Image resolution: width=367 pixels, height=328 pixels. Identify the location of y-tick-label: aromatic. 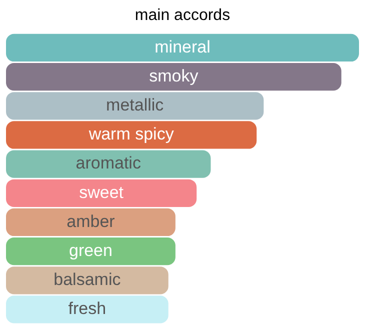
(109, 163).